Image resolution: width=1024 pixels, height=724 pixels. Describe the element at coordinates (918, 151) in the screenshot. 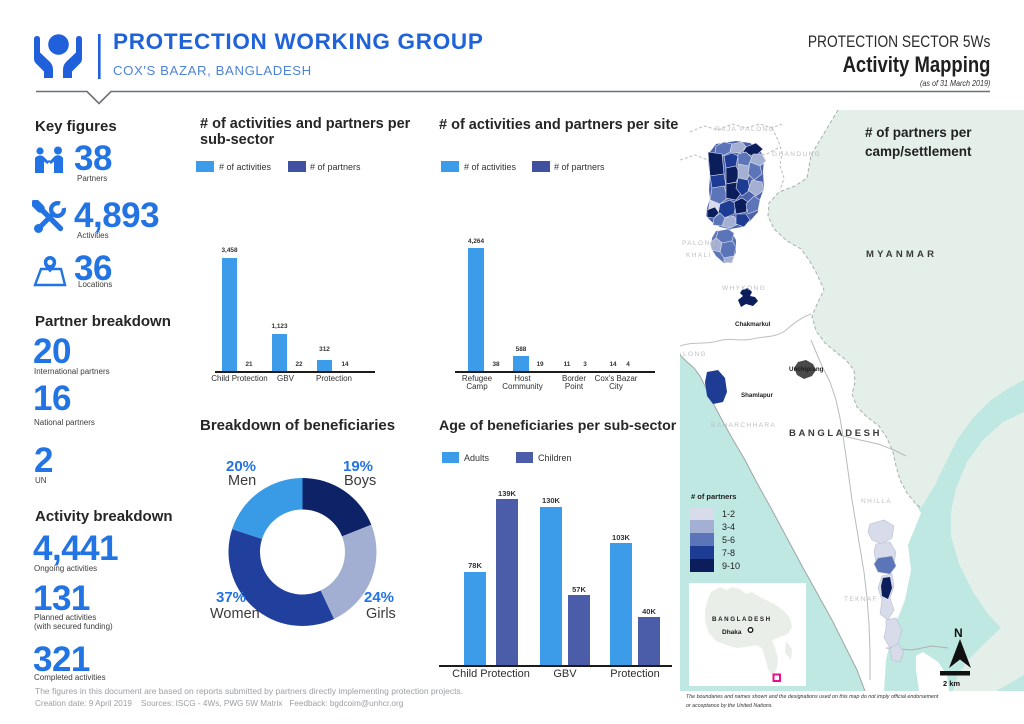

I see `svg-text: camp/settlement` at that location.